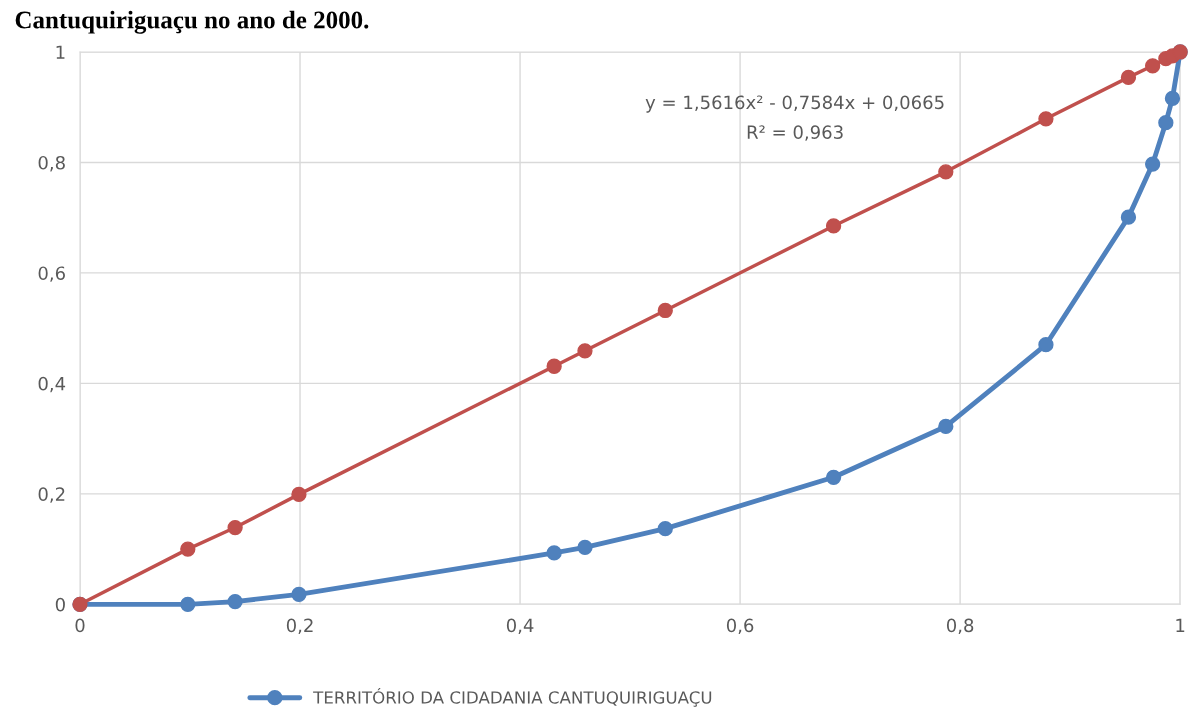 The image size is (1203, 722). I want to click on x-tick-label: 0,4, so click(520, 626).